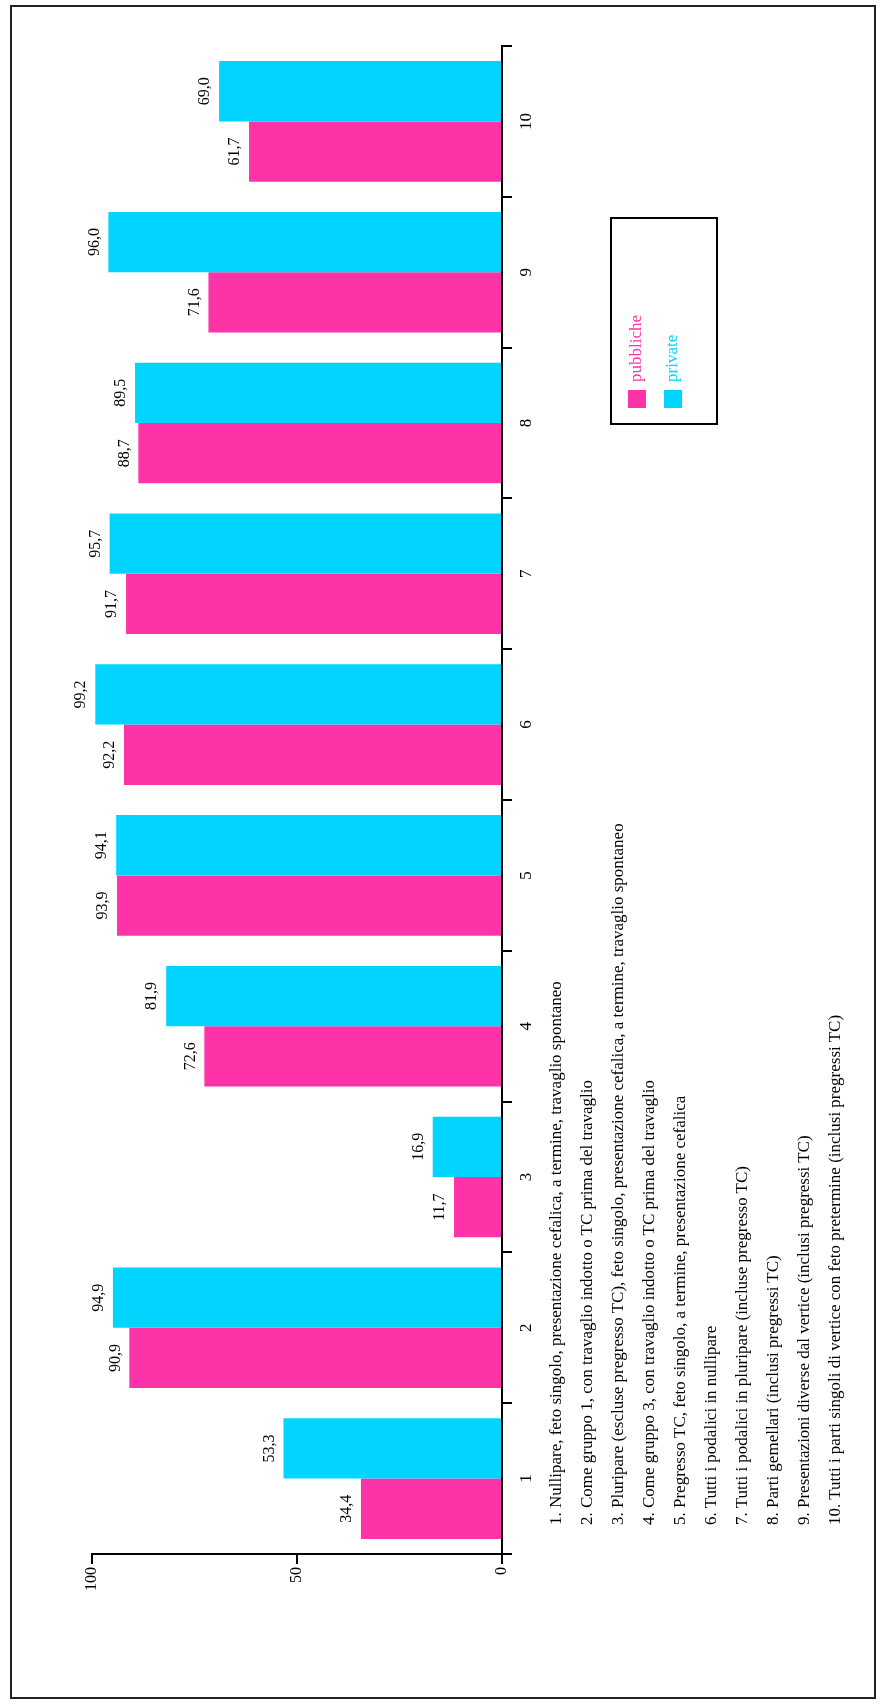 The height and width of the screenshot is (1706, 882). I want to click on data-label: 71,6, so click(193, 302).